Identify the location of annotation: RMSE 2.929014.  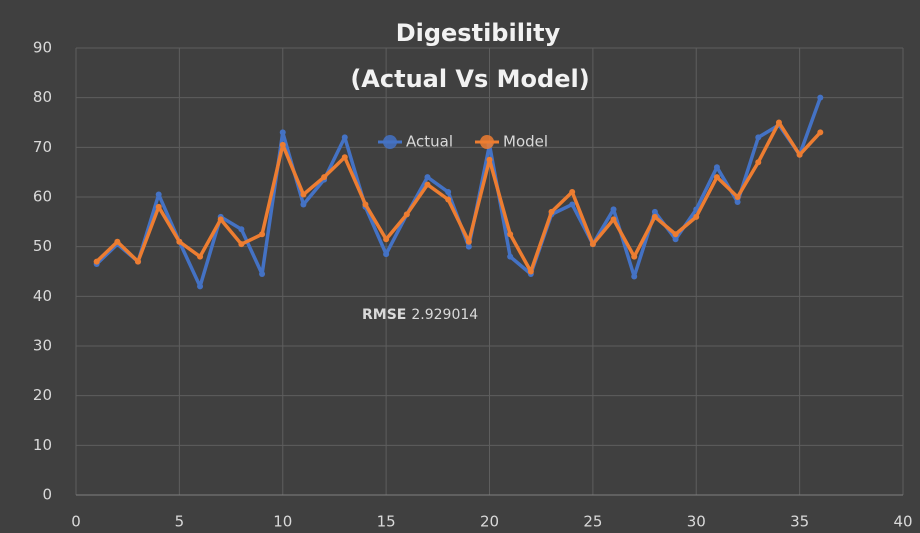
(420, 315).